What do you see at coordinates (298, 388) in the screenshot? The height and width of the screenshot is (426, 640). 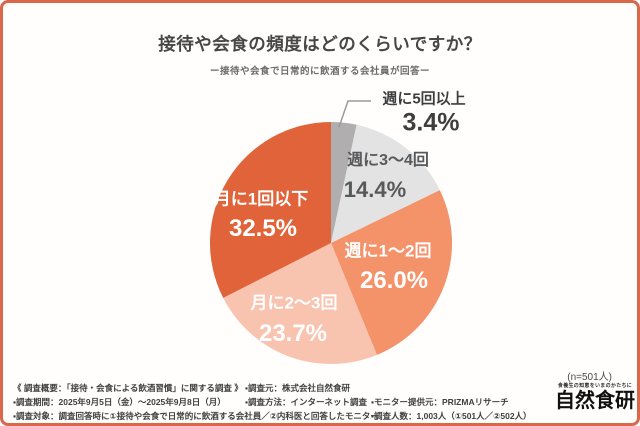 I see `footnote-source: ▪調査元：株式会社自然食研` at bounding box center [298, 388].